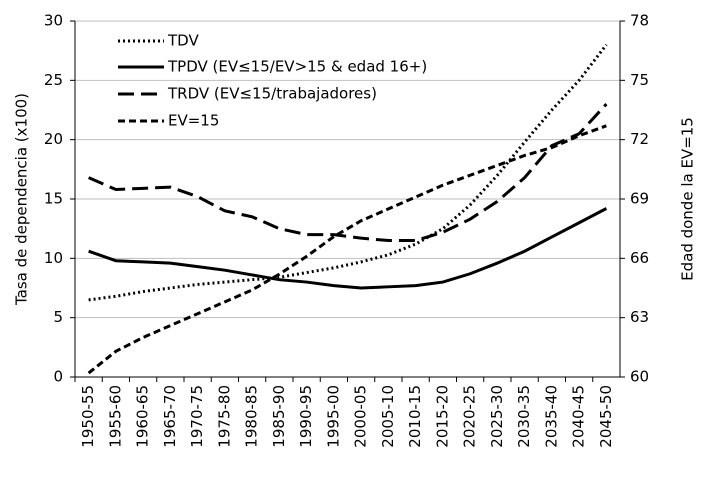 This screenshot has width=709, height=477. What do you see at coordinates (58, 377) in the screenshot?
I see `y-tick-label: 0` at bounding box center [58, 377].